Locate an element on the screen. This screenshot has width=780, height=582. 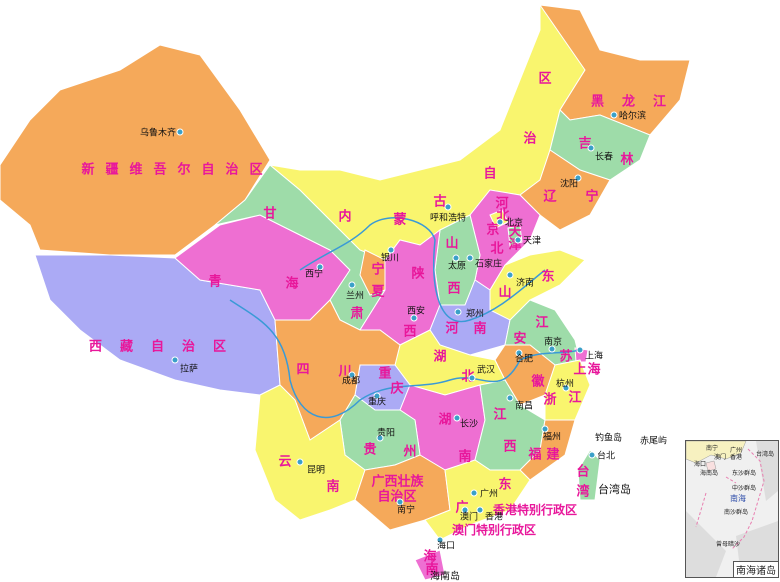
province-label-qinghai: 海 is located at coordinates (292, 284).